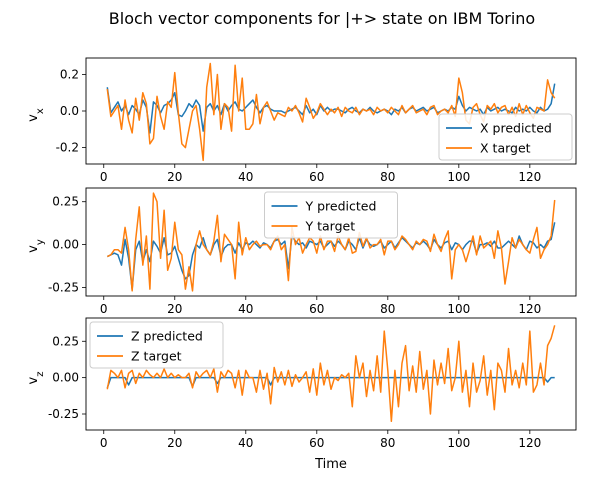  What do you see at coordinates (36, 115) in the screenshot?
I see `y-axis-label: vx` at bounding box center [36, 115].